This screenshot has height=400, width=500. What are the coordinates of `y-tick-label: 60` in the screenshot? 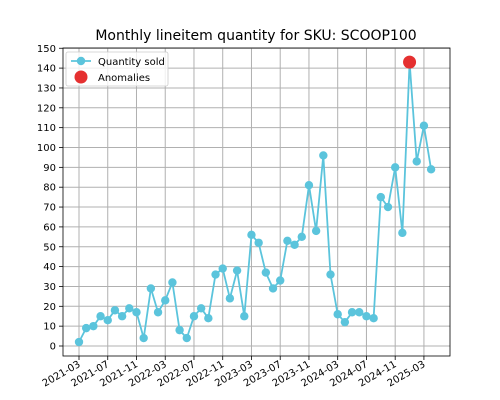 It's located at (49, 227).